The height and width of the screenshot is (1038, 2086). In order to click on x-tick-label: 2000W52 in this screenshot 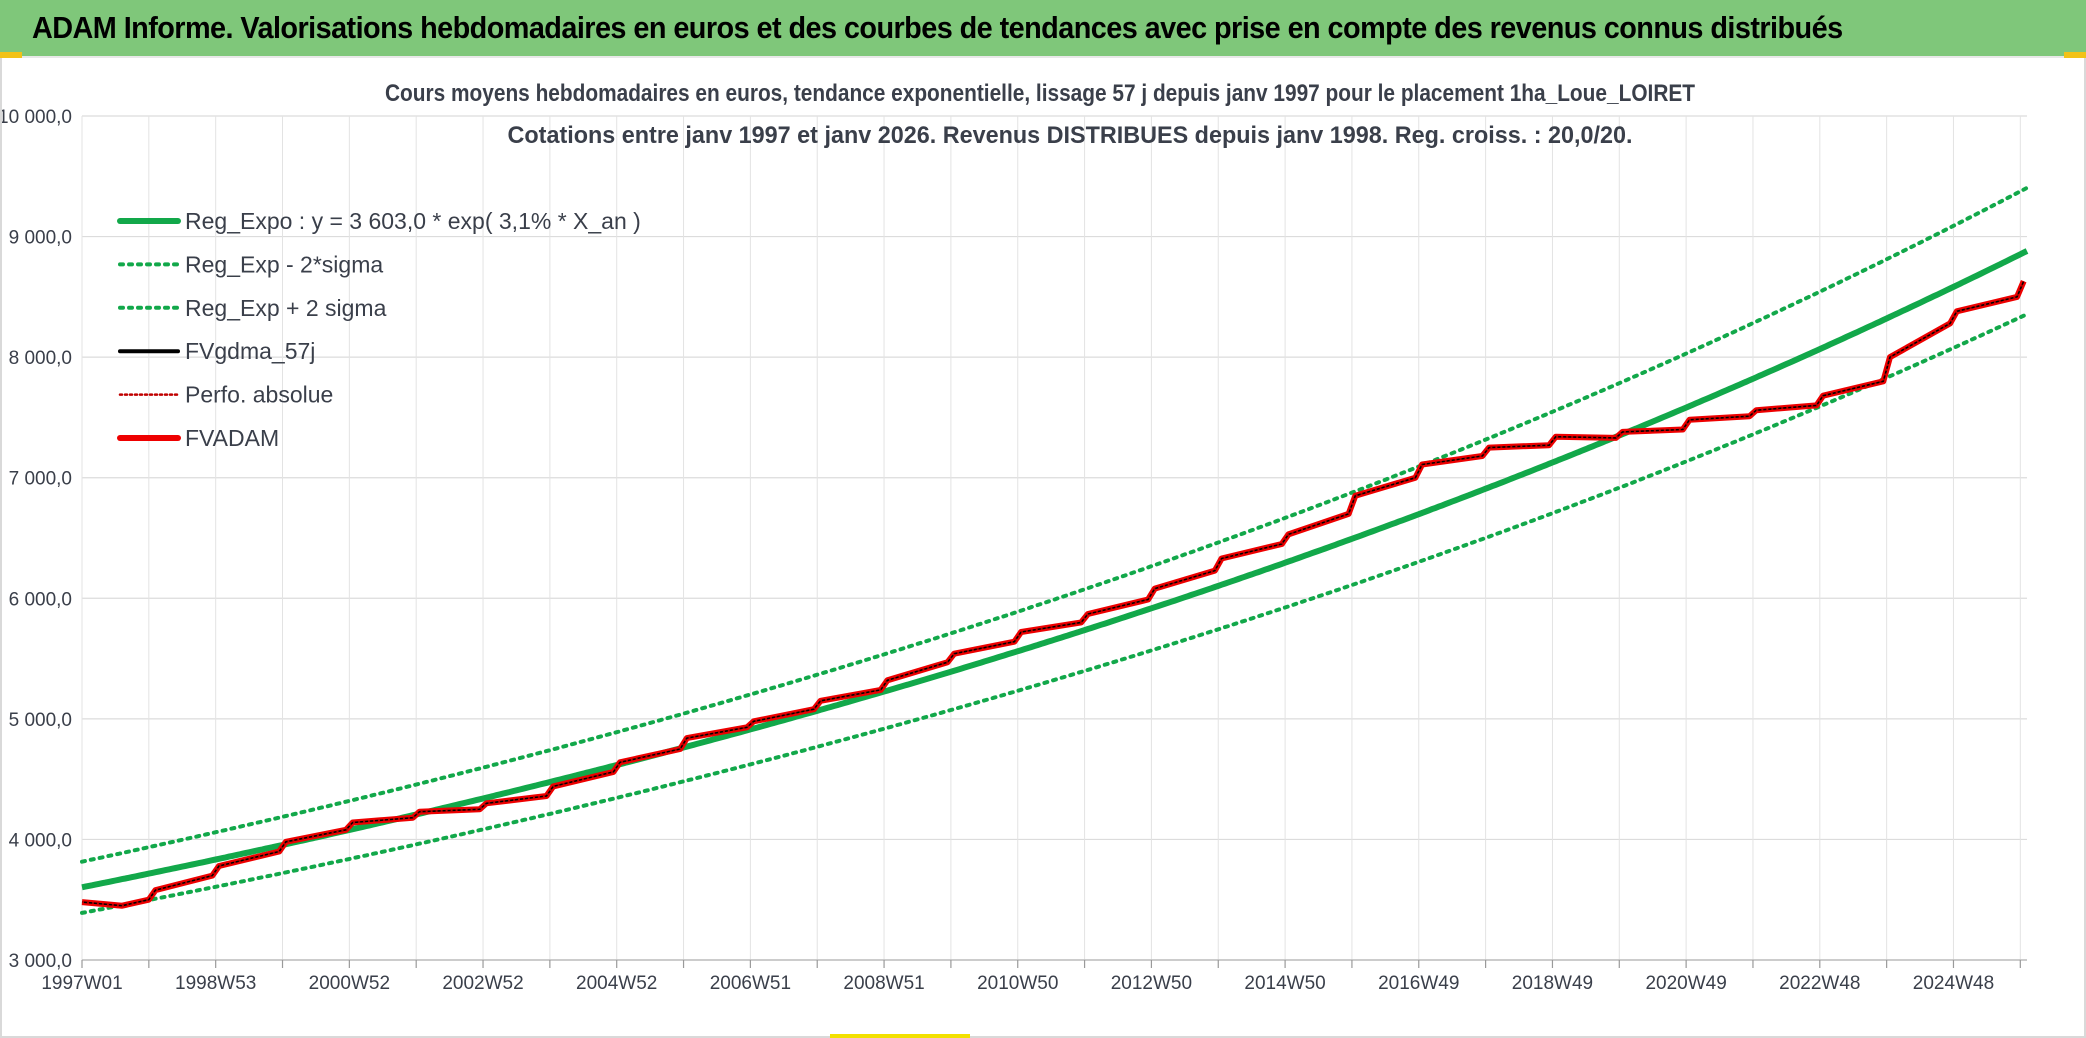, I will do `click(349, 983)`.